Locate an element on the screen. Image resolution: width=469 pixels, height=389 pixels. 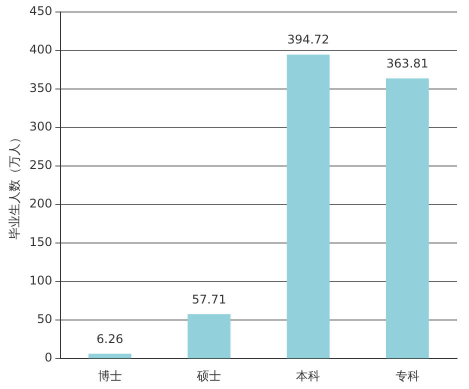
data-label: 363.81 is located at coordinates (407, 63).